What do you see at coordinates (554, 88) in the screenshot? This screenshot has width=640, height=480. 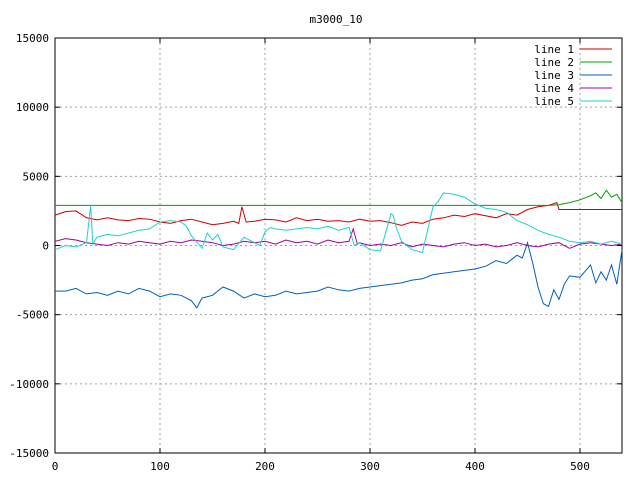 I see `legend-label-4: line 4` at bounding box center [554, 88].